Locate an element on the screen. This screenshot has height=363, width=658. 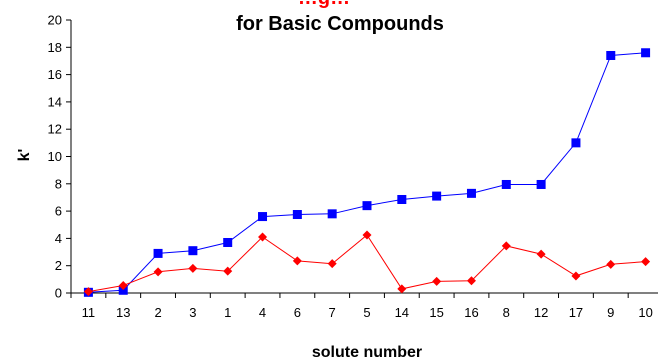
x-tick-label-11: 16 is located at coordinates (471, 312).